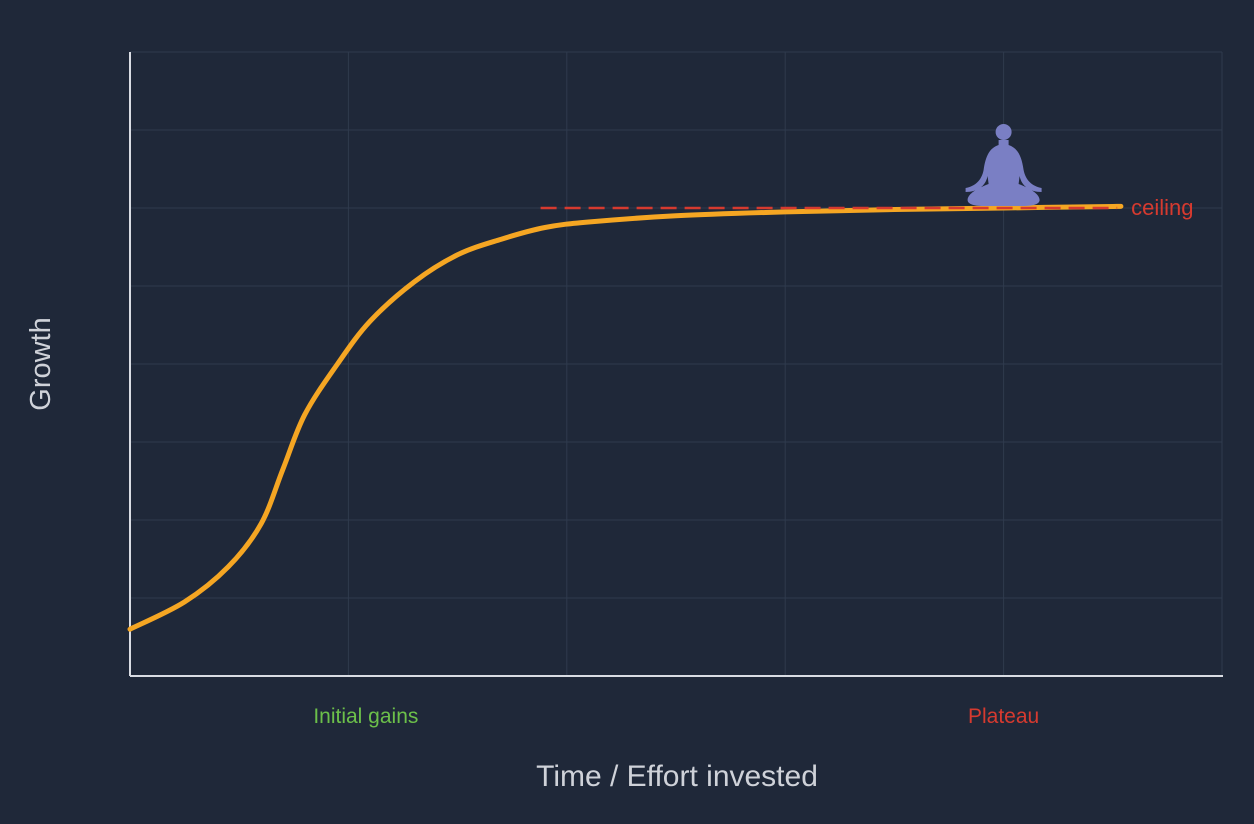 This screenshot has width=1254, height=824. What do you see at coordinates (365, 716) in the screenshot?
I see `initial-gains-label: Initial gains` at bounding box center [365, 716].